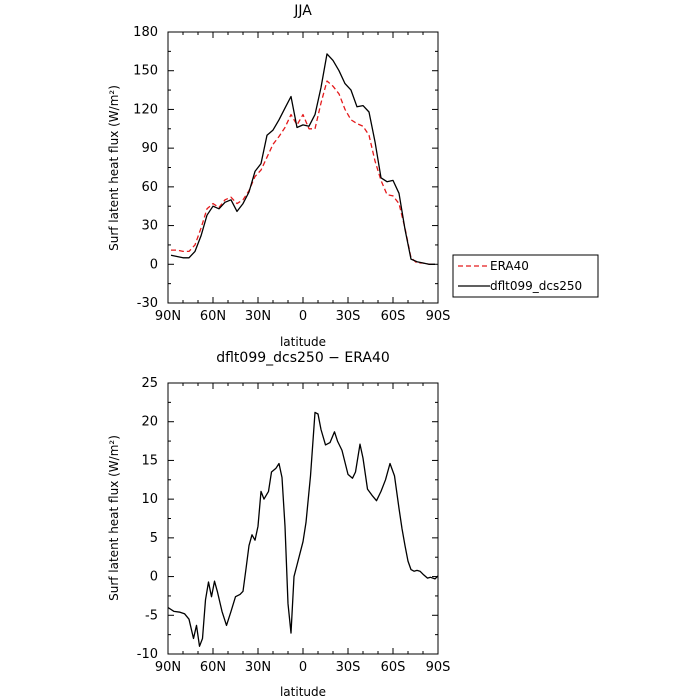 The height and width of the screenshot is (700, 700). Describe the element at coordinates (149, 148) in the screenshot. I see `top-ytick-label: 90` at that location.